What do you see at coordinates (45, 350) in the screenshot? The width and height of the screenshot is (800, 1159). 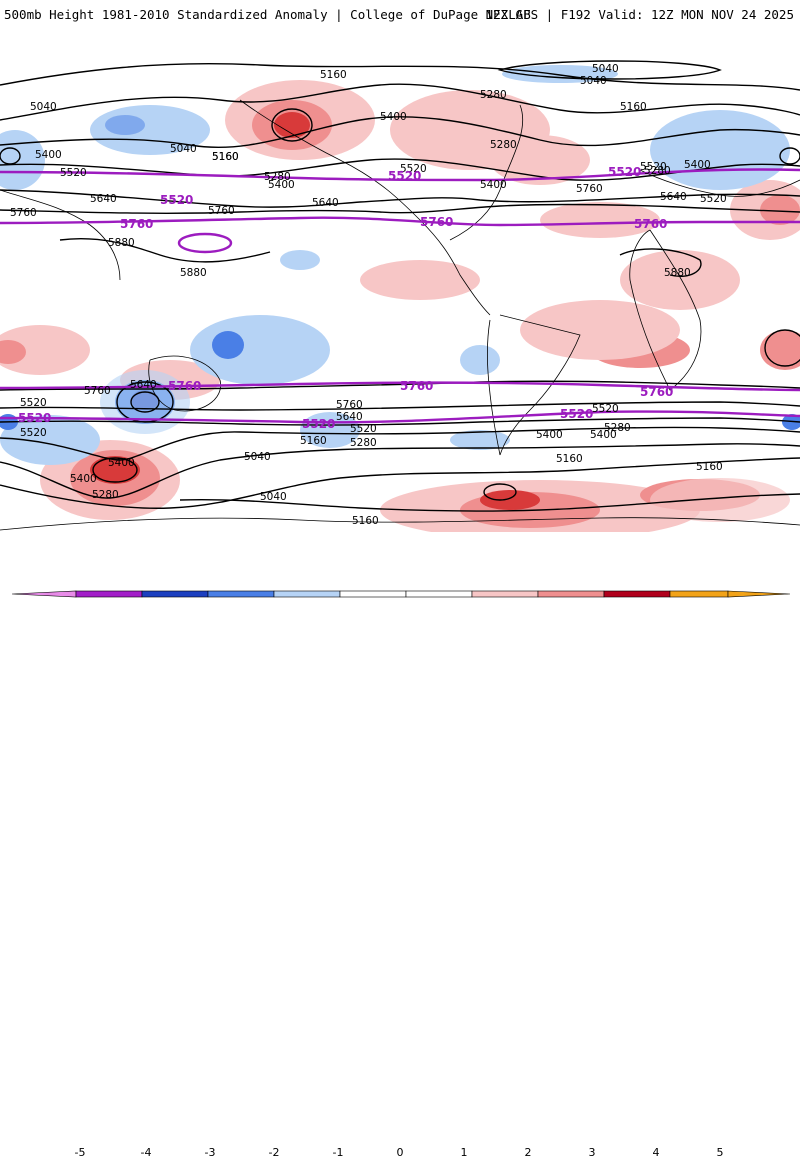 I see `anomaly-pos1-indian` at bounding box center [45, 350].